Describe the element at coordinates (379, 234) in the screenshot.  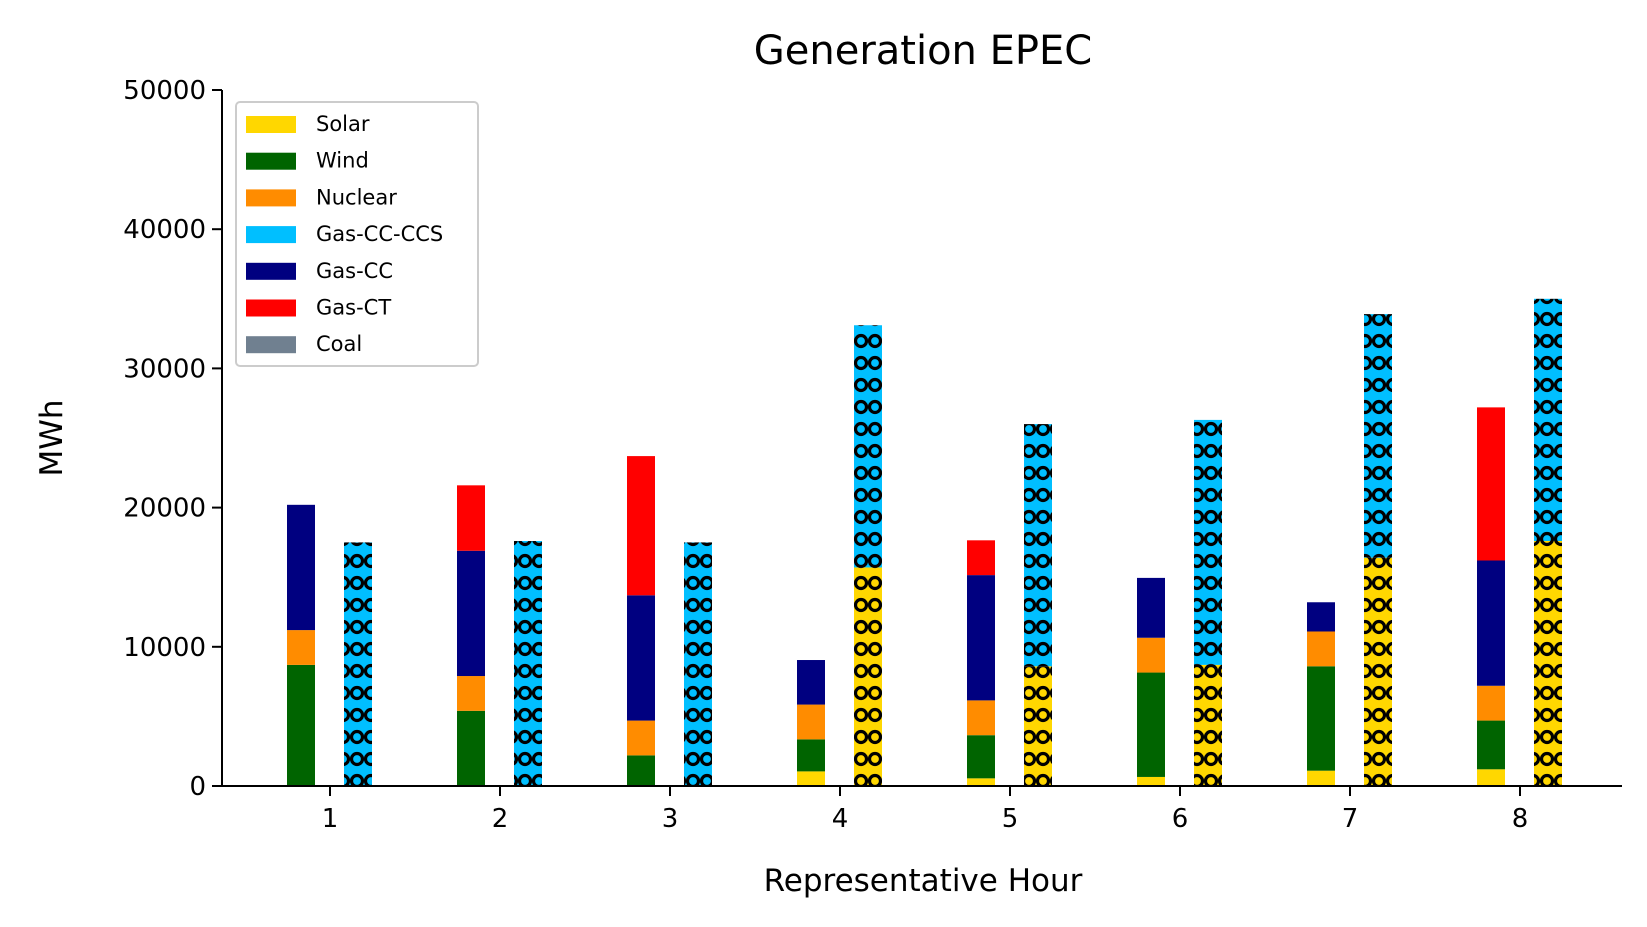
I see `legend-label: Gas-CC-CCS` at that location.